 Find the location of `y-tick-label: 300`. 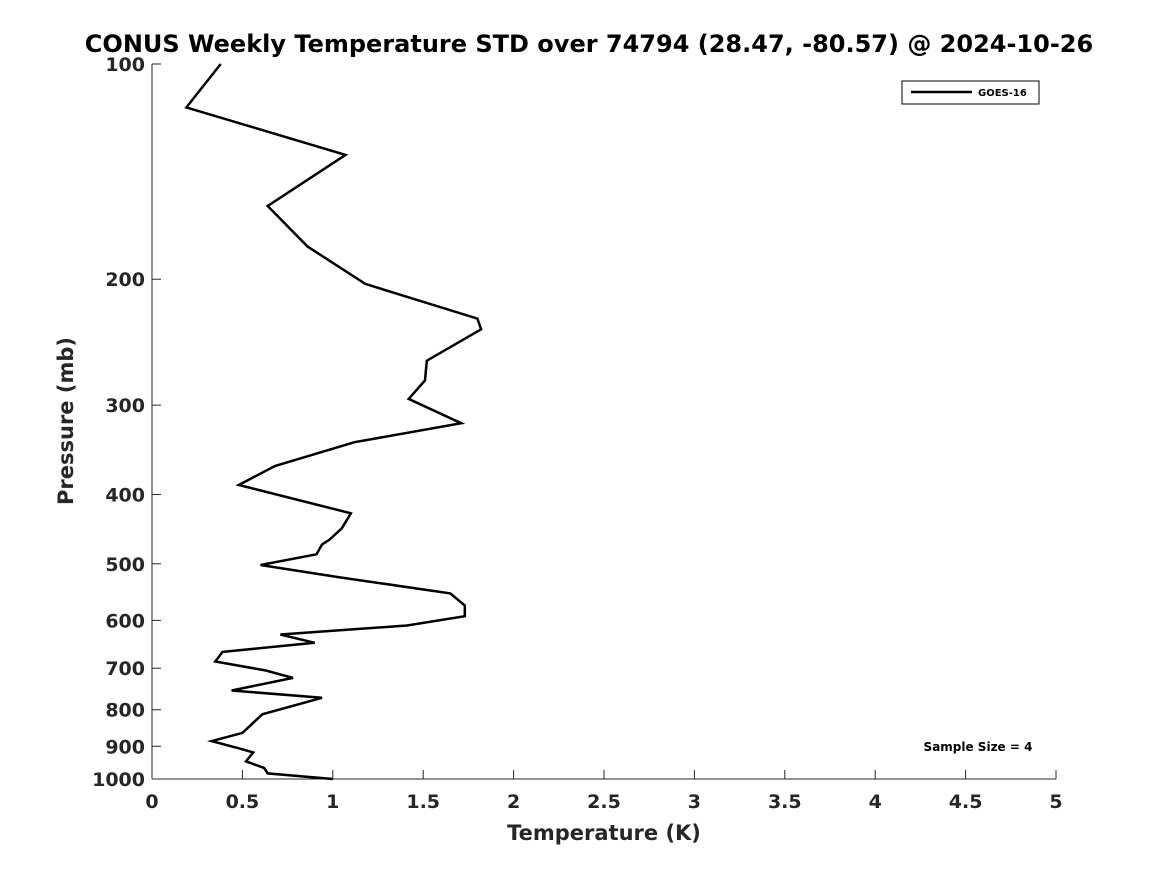

y-tick-label: 300 is located at coordinates (125, 406).